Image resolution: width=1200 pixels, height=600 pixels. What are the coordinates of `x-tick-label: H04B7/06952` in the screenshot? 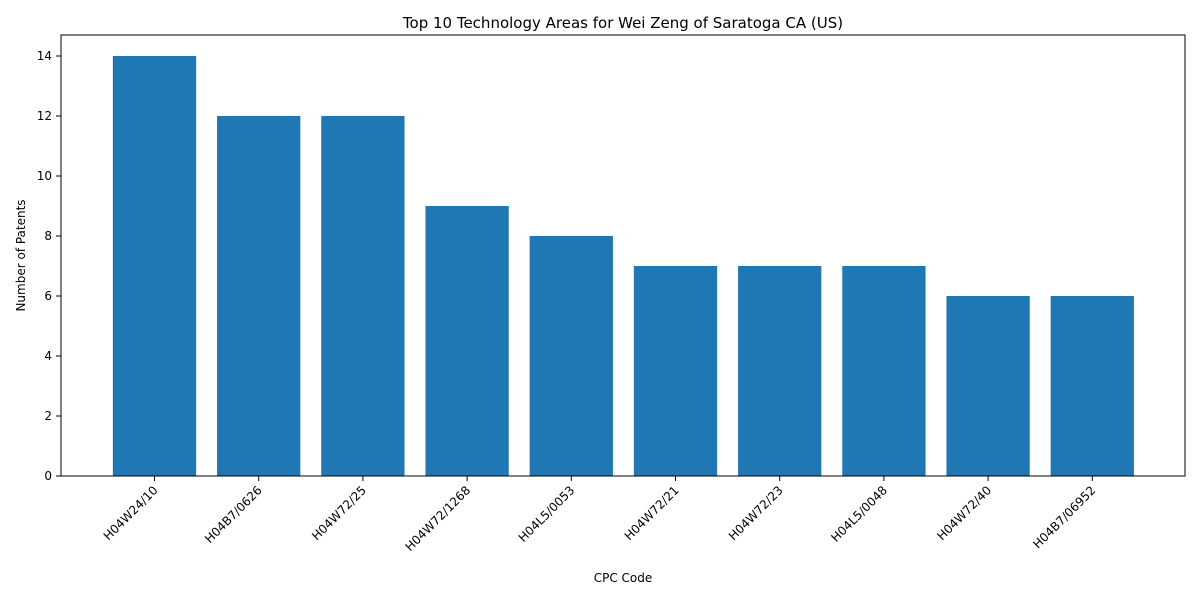 It's located at (1064, 517).